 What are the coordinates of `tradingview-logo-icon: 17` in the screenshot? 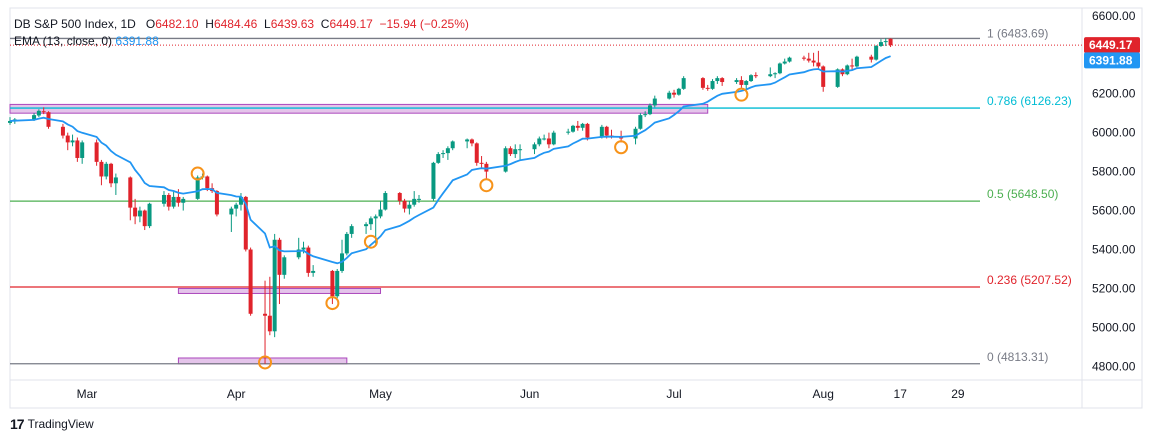 It's located at (17, 424).